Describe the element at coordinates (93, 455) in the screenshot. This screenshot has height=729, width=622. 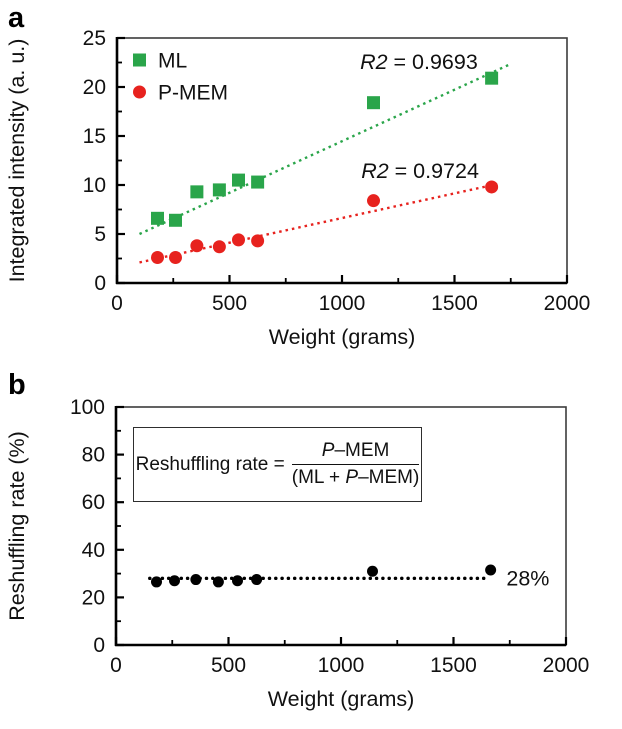
I see `y-tick-label: 80` at that location.